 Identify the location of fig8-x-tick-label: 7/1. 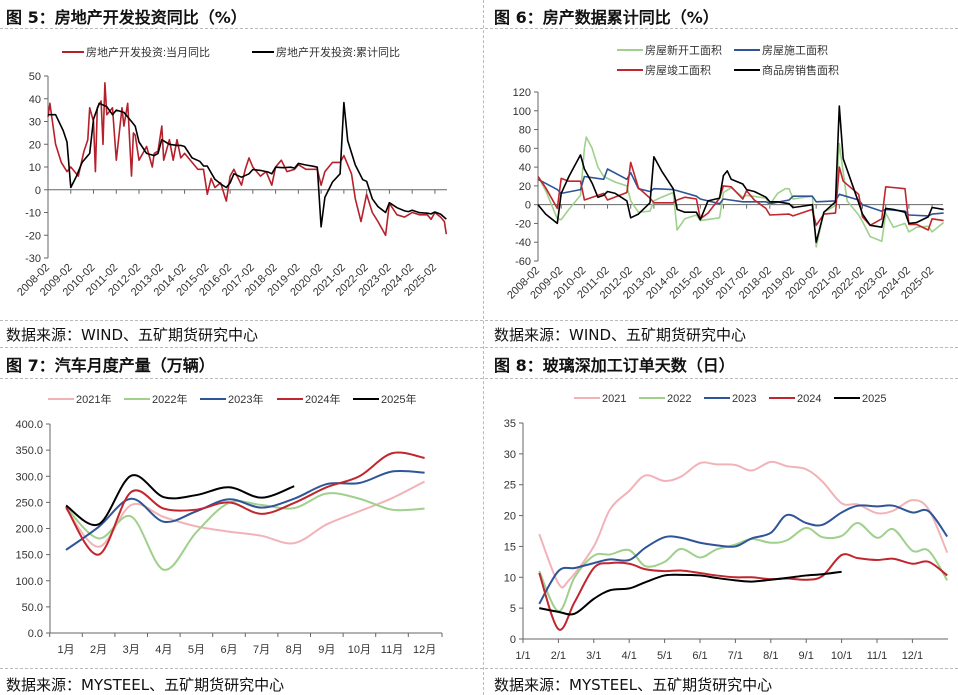
(735, 656).